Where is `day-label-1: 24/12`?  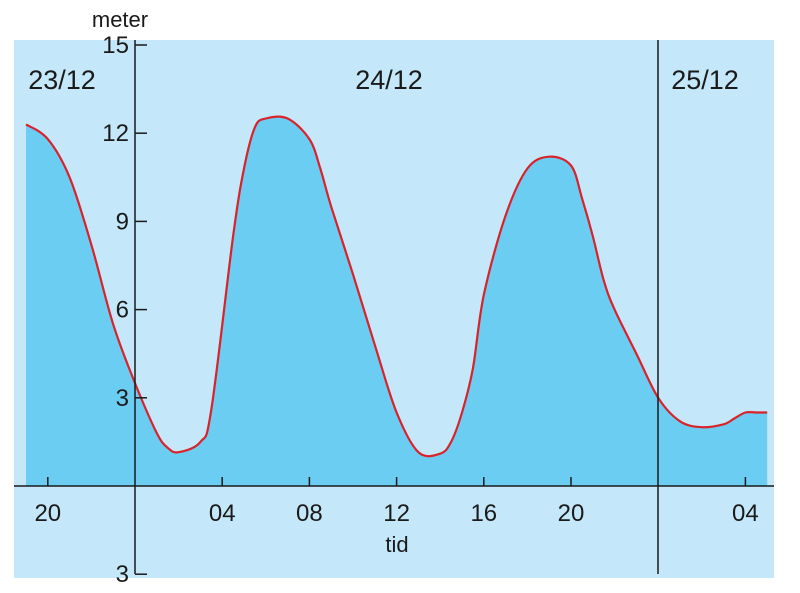
day-label-1: 24/12 is located at coordinates (389, 80).